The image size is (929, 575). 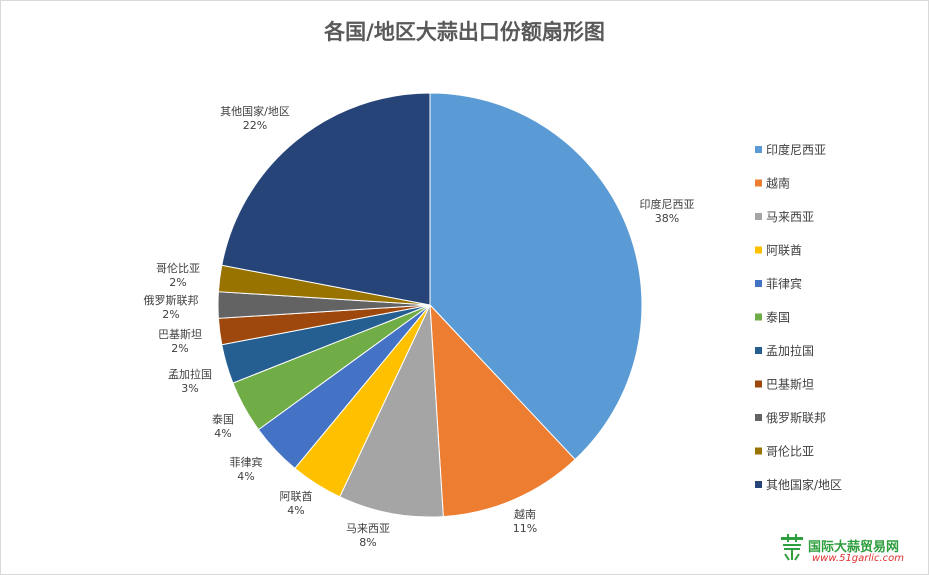 What do you see at coordinates (858, 558) in the screenshot?
I see `watermark-url: www.51garlic.com` at bounding box center [858, 558].